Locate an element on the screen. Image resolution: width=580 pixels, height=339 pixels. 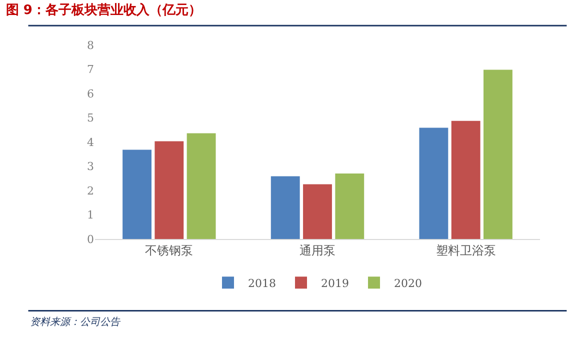
y-tick-label: 0 is located at coordinates (90, 239).